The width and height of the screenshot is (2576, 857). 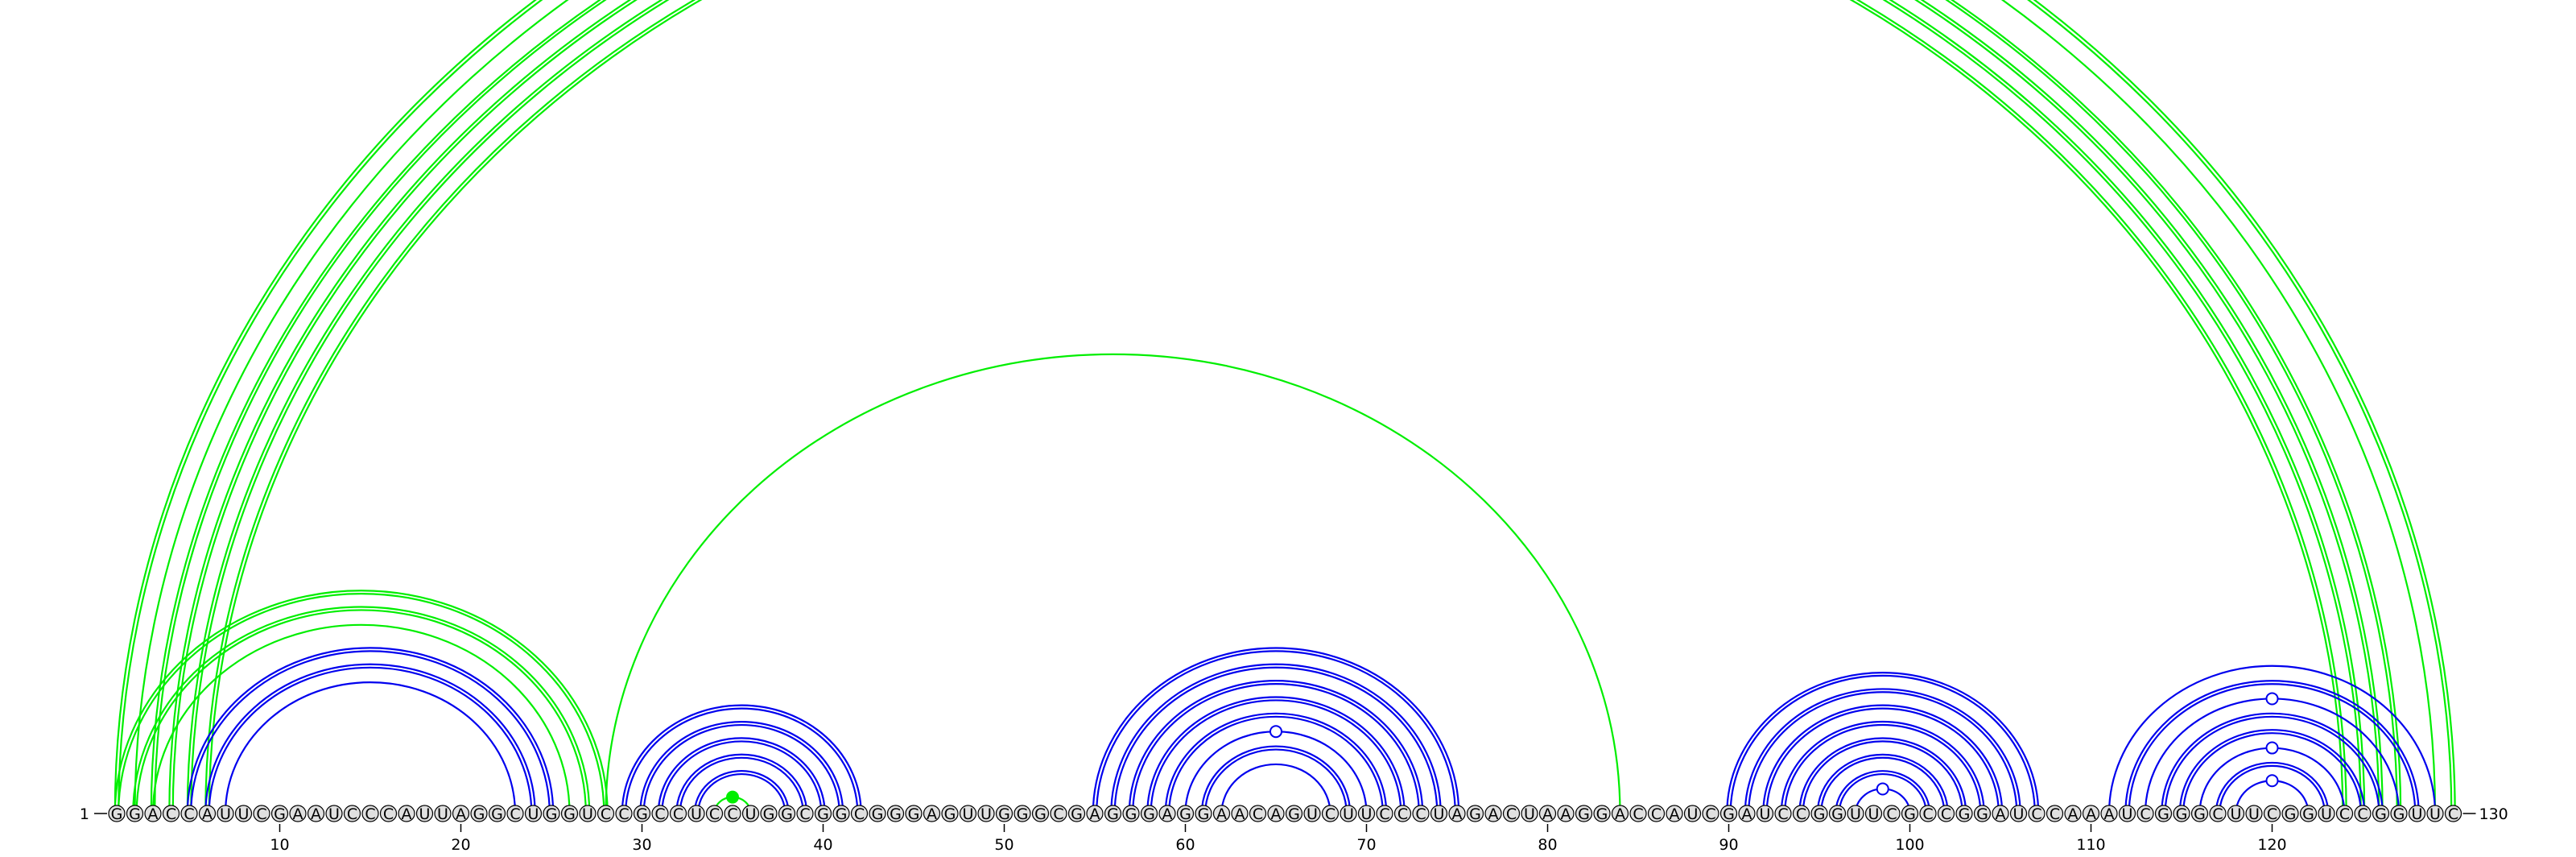 I want to click on arc-117-123-line2, so click(x=2272, y=787).